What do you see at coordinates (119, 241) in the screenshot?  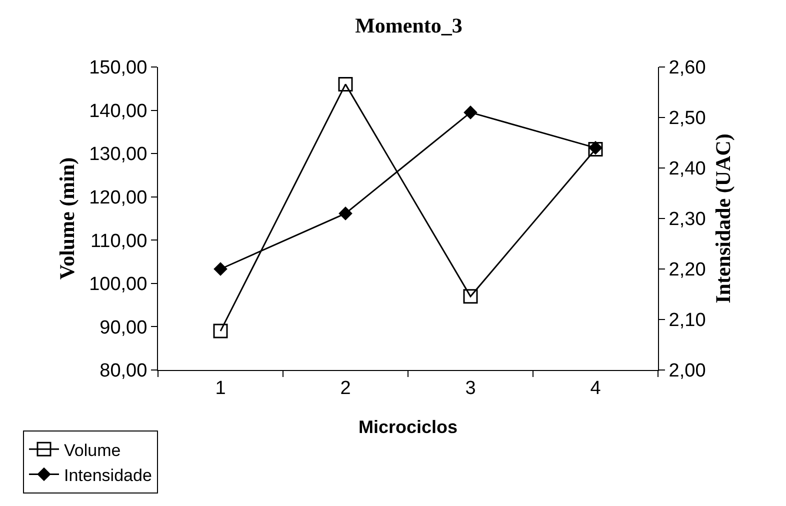 I see `y-tick-label: 110,00` at bounding box center [119, 241].